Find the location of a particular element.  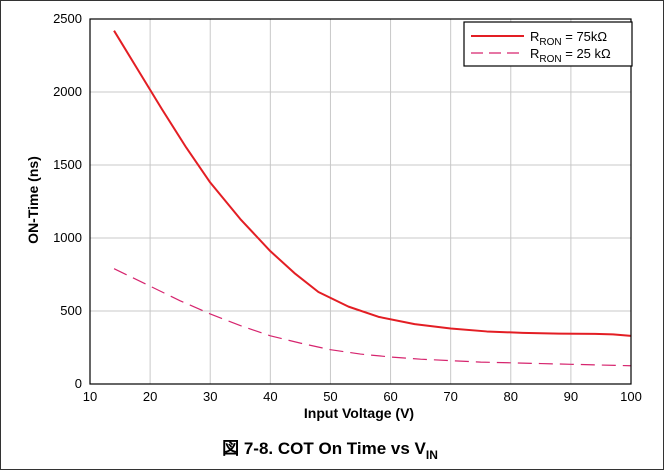

x-tick-label: 60 is located at coordinates (390, 396).